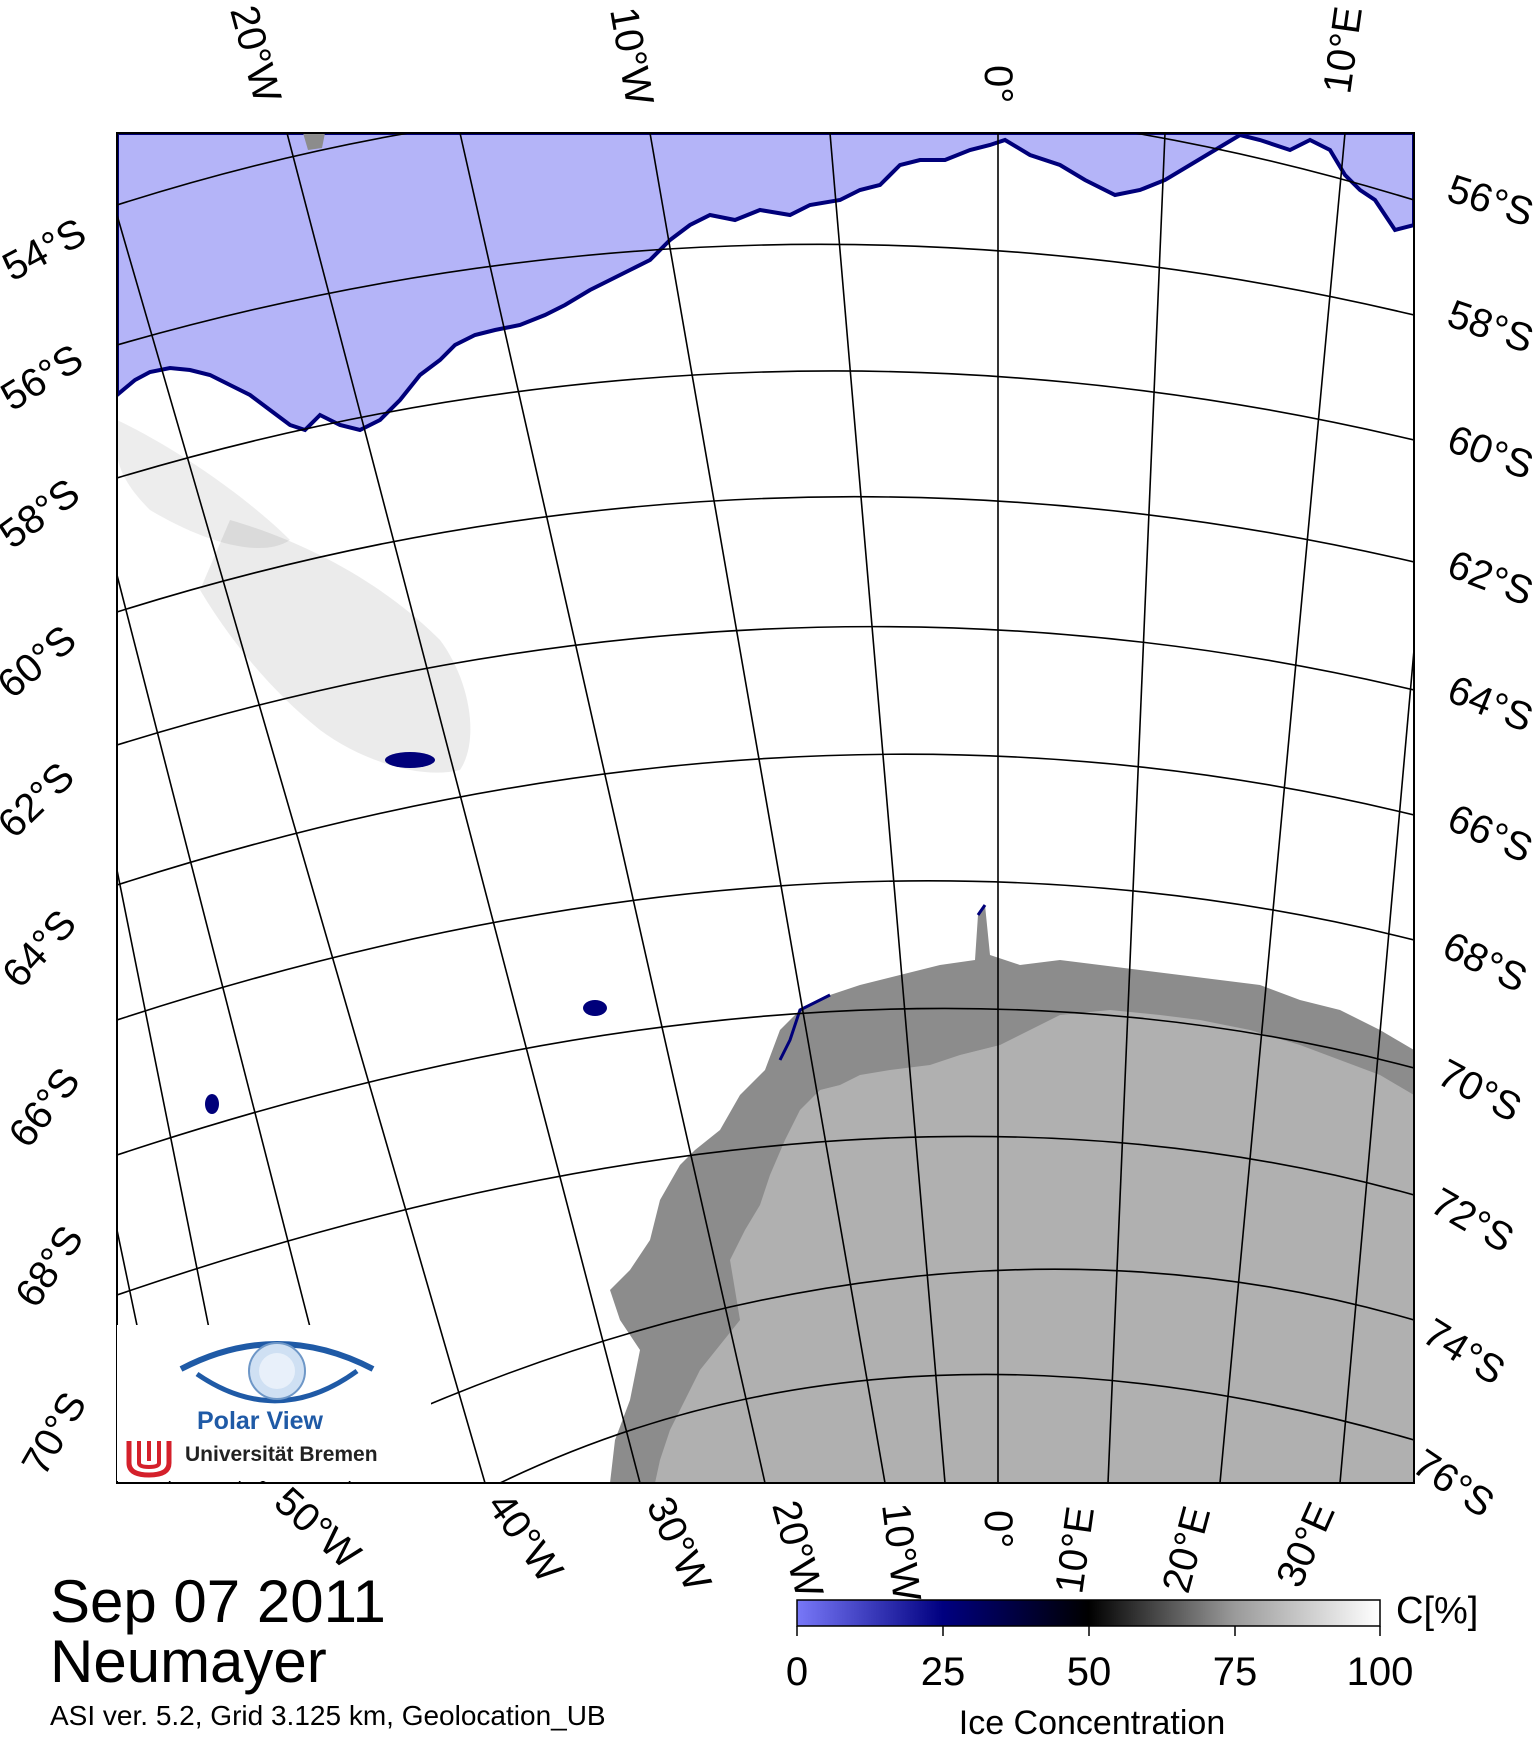  What do you see at coordinates (1485, 963) in the screenshot?
I see `right-lat-label: 68°S` at bounding box center [1485, 963].